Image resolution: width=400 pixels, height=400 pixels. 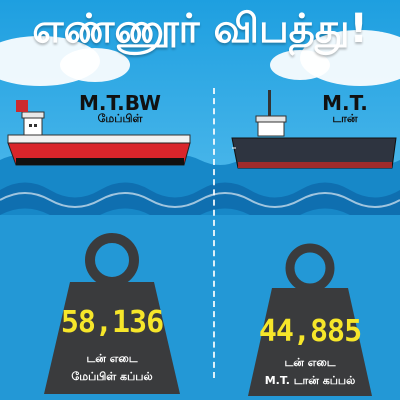 I want to click on ship-left-name: M.T.BW, so click(x=120, y=103).